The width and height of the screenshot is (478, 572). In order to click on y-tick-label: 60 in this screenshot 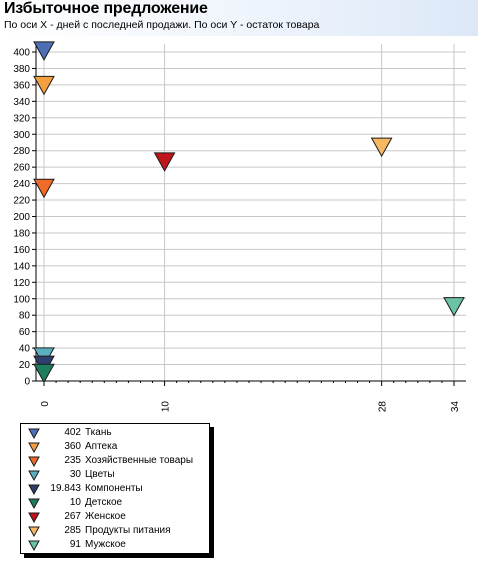, I will do `click(25, 332)`.